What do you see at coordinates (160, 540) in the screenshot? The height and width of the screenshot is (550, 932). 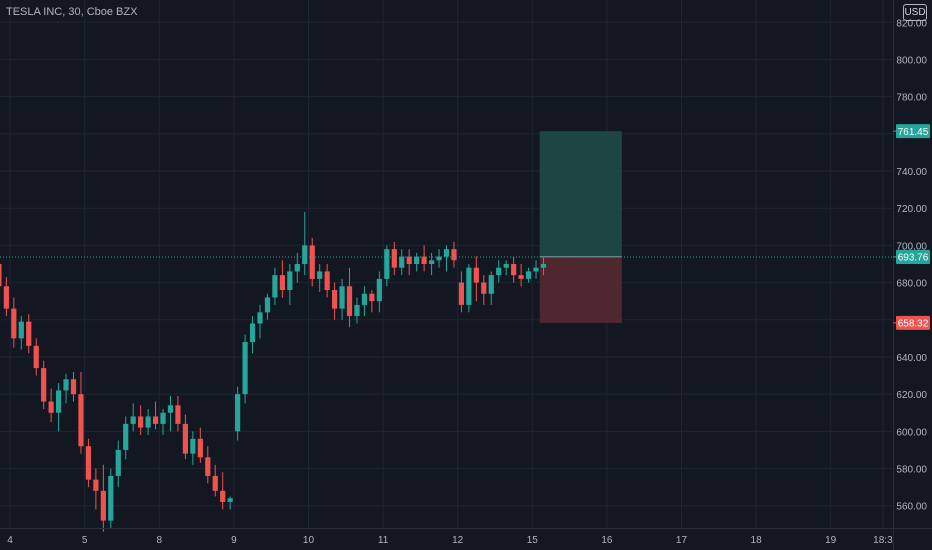 I see `time-tick-label: 8` at bounding box center [160, 540].